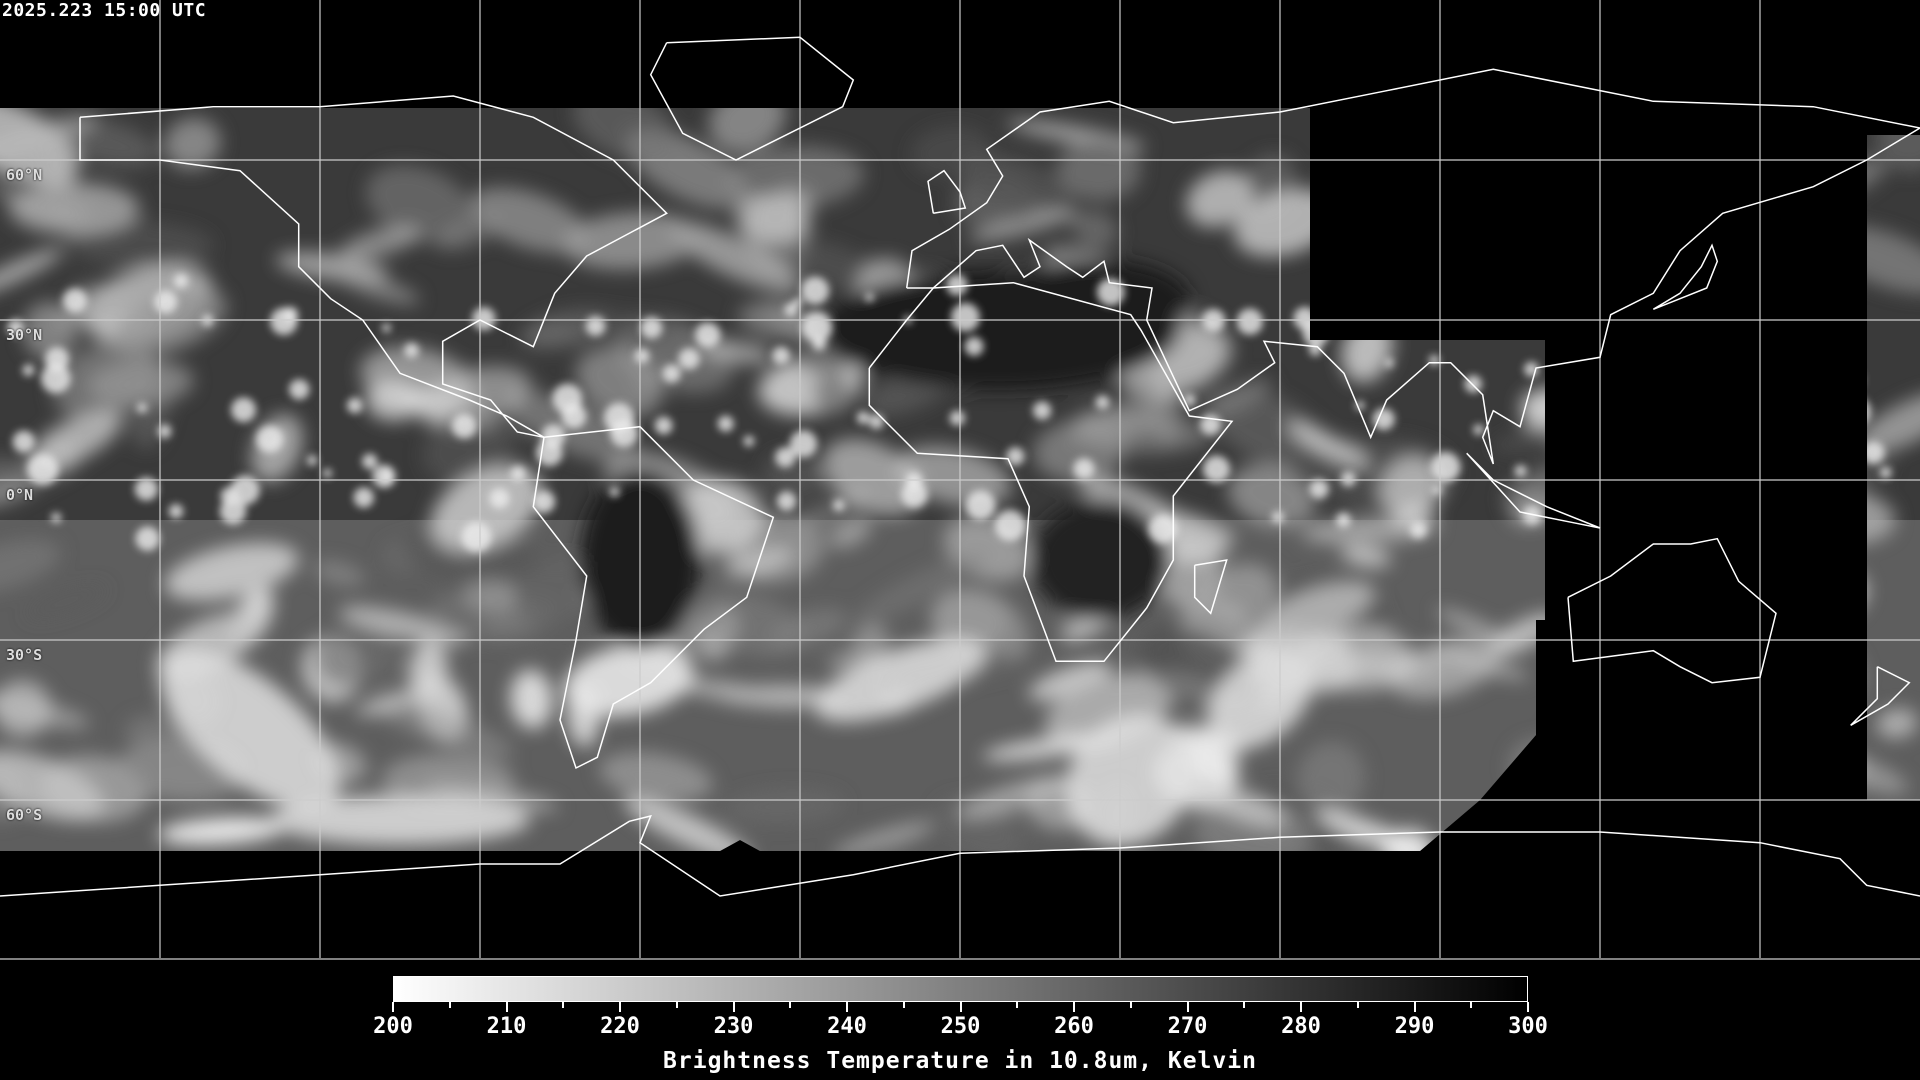  Describe the element at coordinates (24, 175) in the screenshot. I see `lat-label-60n: 60°N` at that location.